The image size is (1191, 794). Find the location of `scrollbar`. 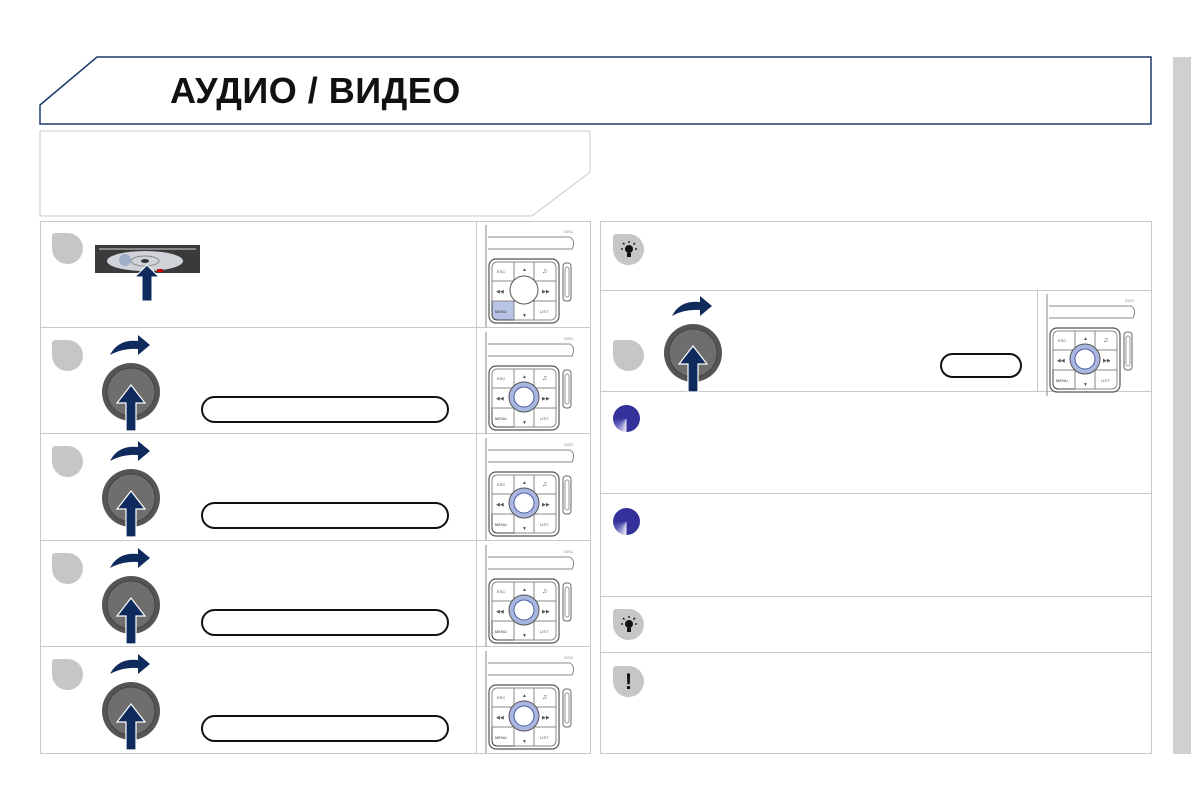

scrollbar is located at coordinates (1182, 405).